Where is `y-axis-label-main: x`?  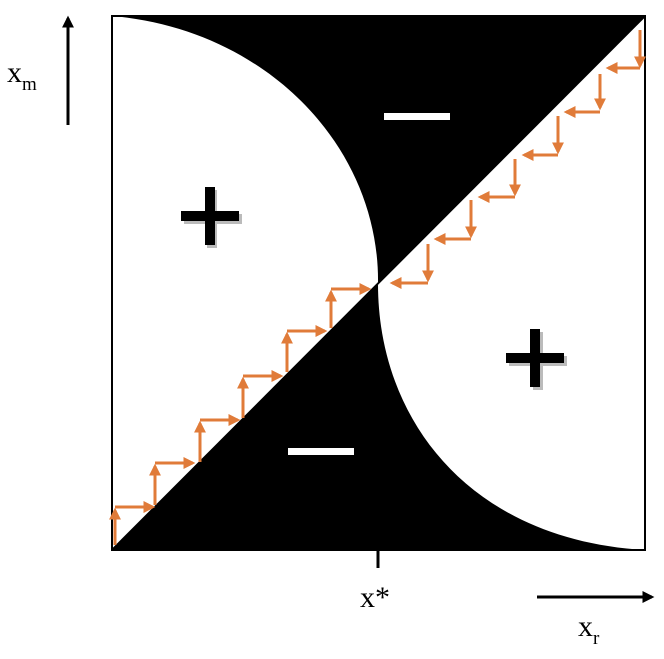 y-axis-label-main: x is located at coordinates (14, 72).